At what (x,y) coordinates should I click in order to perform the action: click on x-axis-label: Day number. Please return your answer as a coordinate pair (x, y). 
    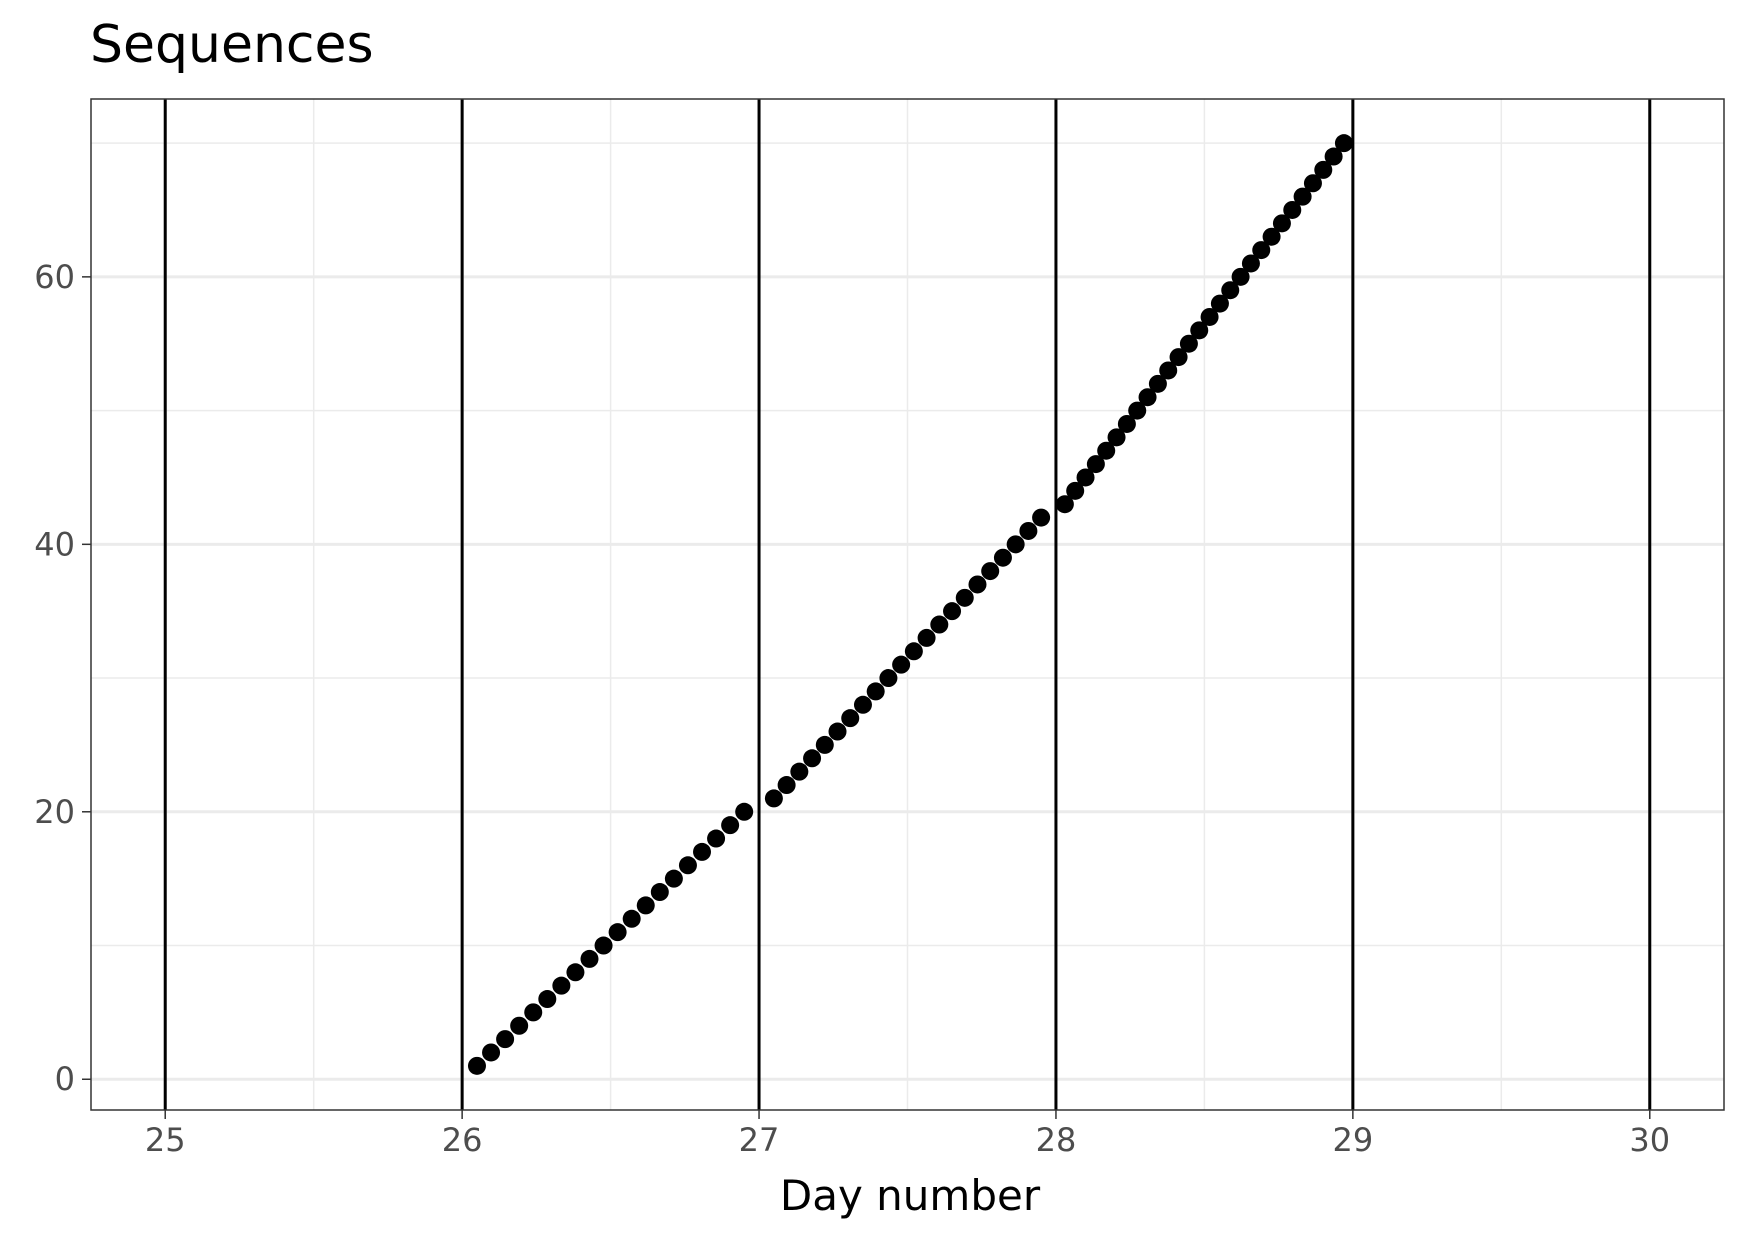
    Looking at the image, I should click on (910, 1195).